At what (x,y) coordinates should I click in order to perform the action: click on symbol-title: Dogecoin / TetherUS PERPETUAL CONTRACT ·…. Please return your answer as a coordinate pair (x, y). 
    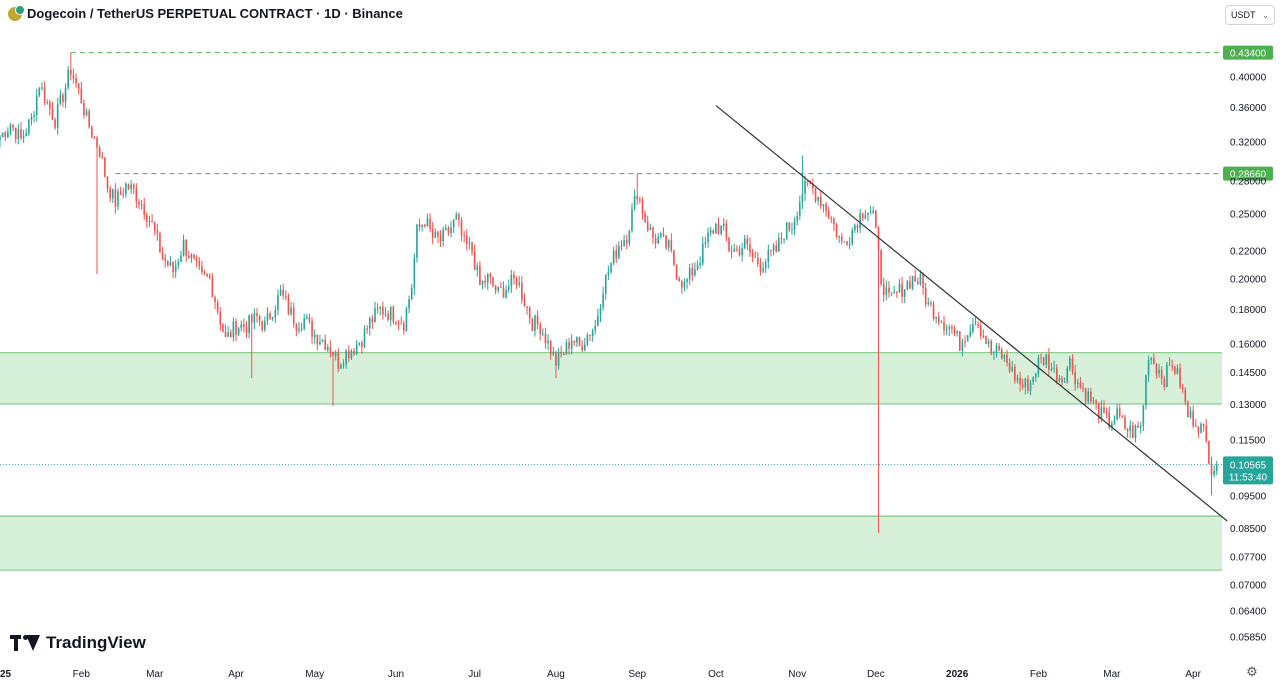
    Looking at the image, I should click on (215, 13).